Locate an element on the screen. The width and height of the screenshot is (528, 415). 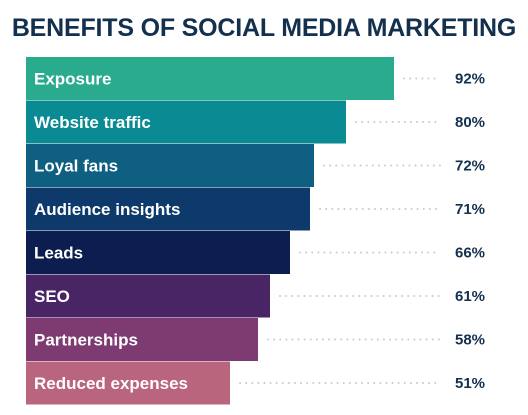
bar-label-partnerships: Partnerships is located at coordinates (86, 340).